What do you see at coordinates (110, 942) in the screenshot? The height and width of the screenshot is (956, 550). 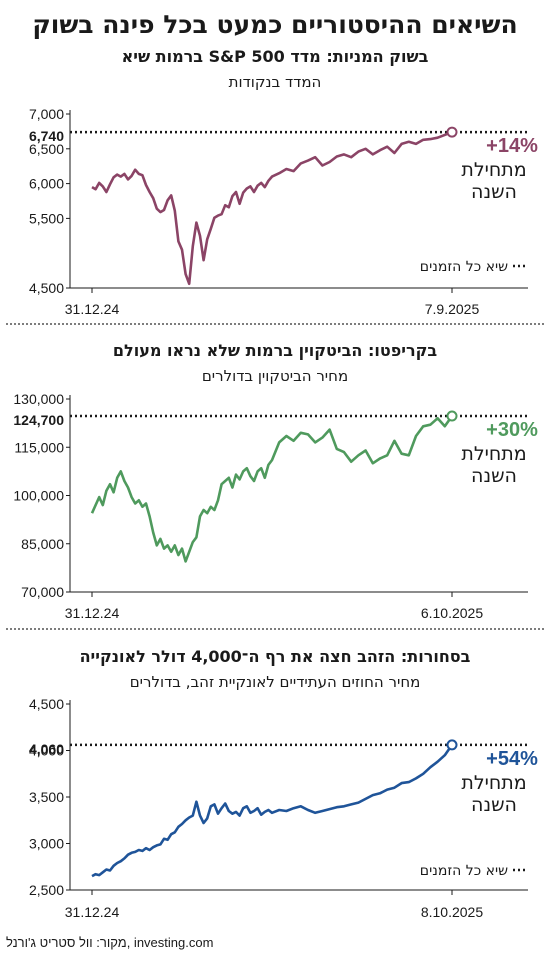 I see `source-note: מקור: וול סטריט ג'ורנל, investing.com` at bounding box center [110, 942].